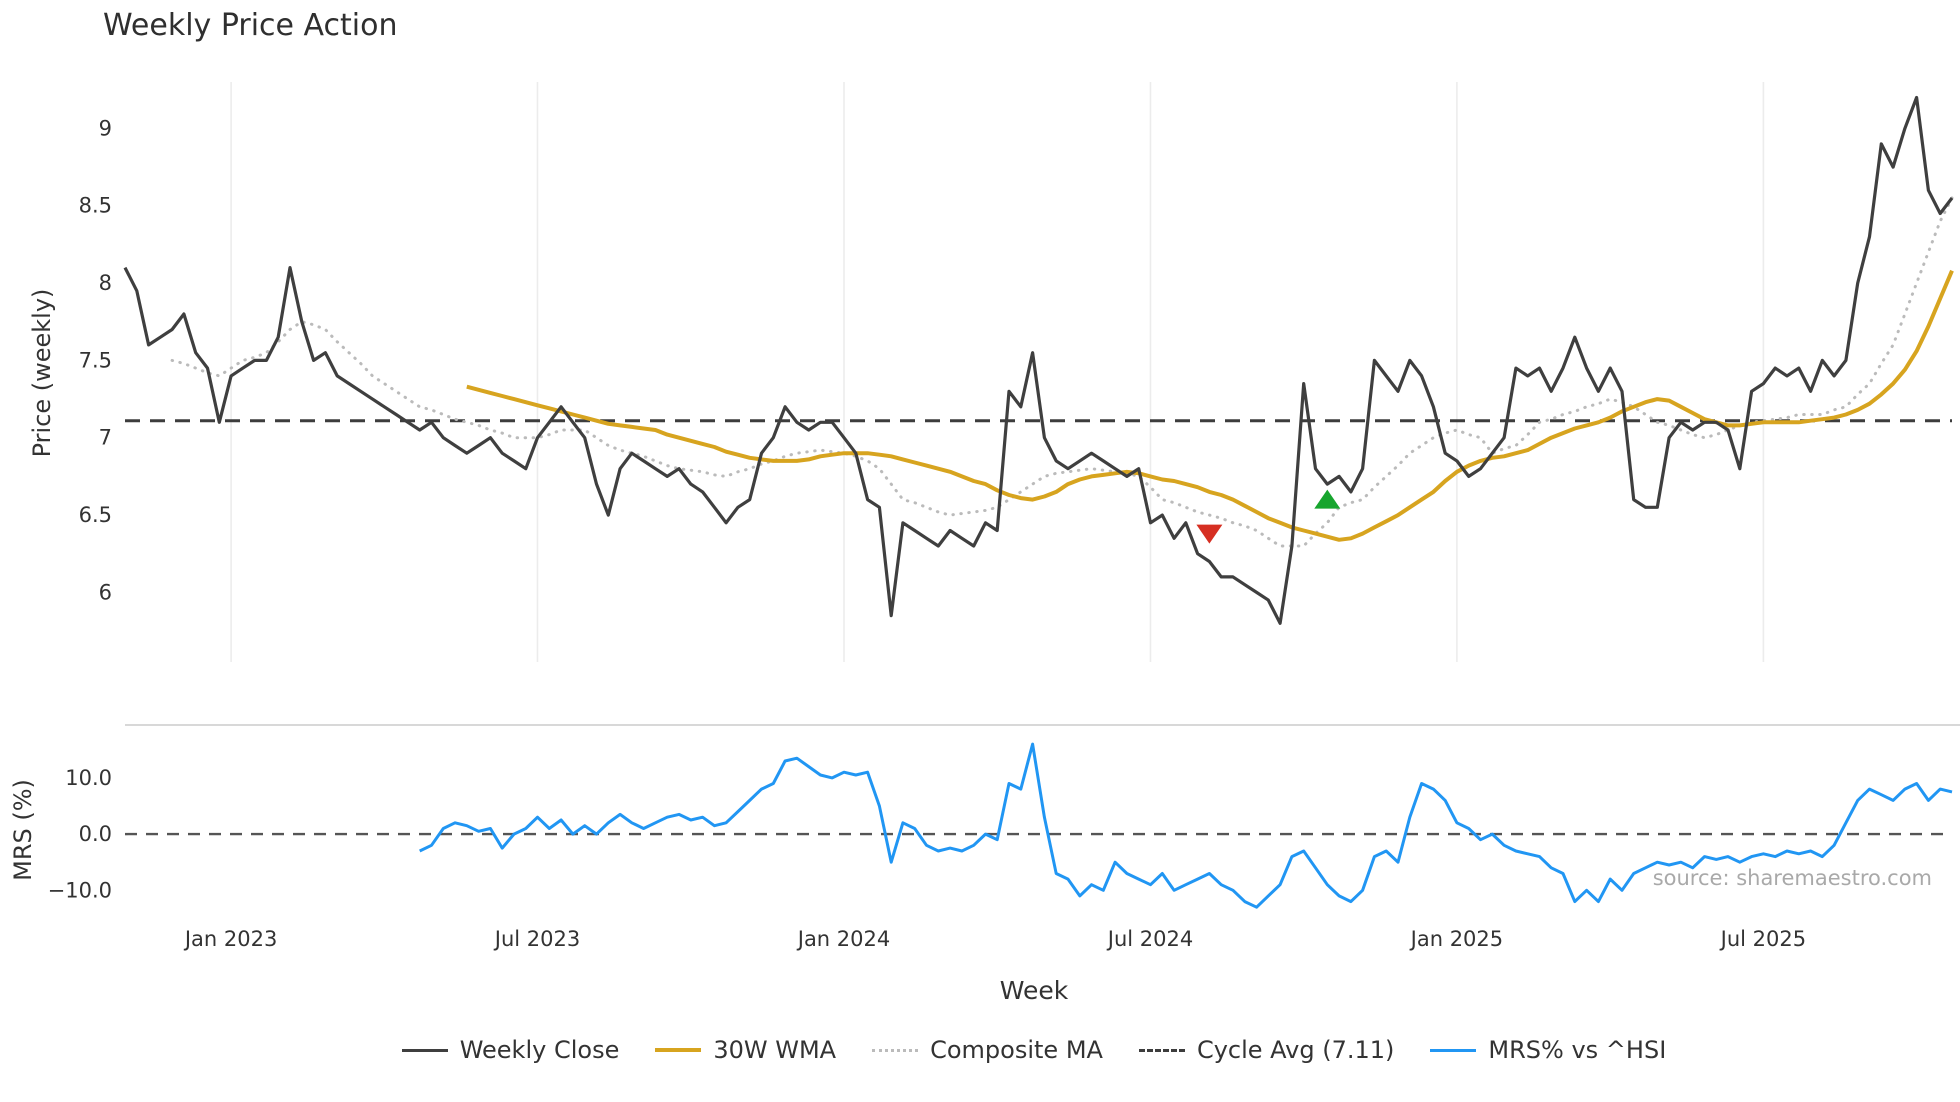  What do you see at coordinates (1034, 990) in the screenshot?
I see `x-axis-label: Week` at bounding box center [1034, 990].